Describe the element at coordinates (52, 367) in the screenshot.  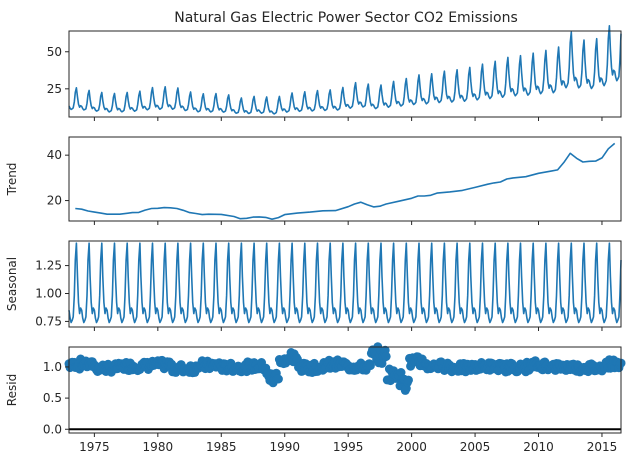
I see `y-tick-label: 1.0` at that location.